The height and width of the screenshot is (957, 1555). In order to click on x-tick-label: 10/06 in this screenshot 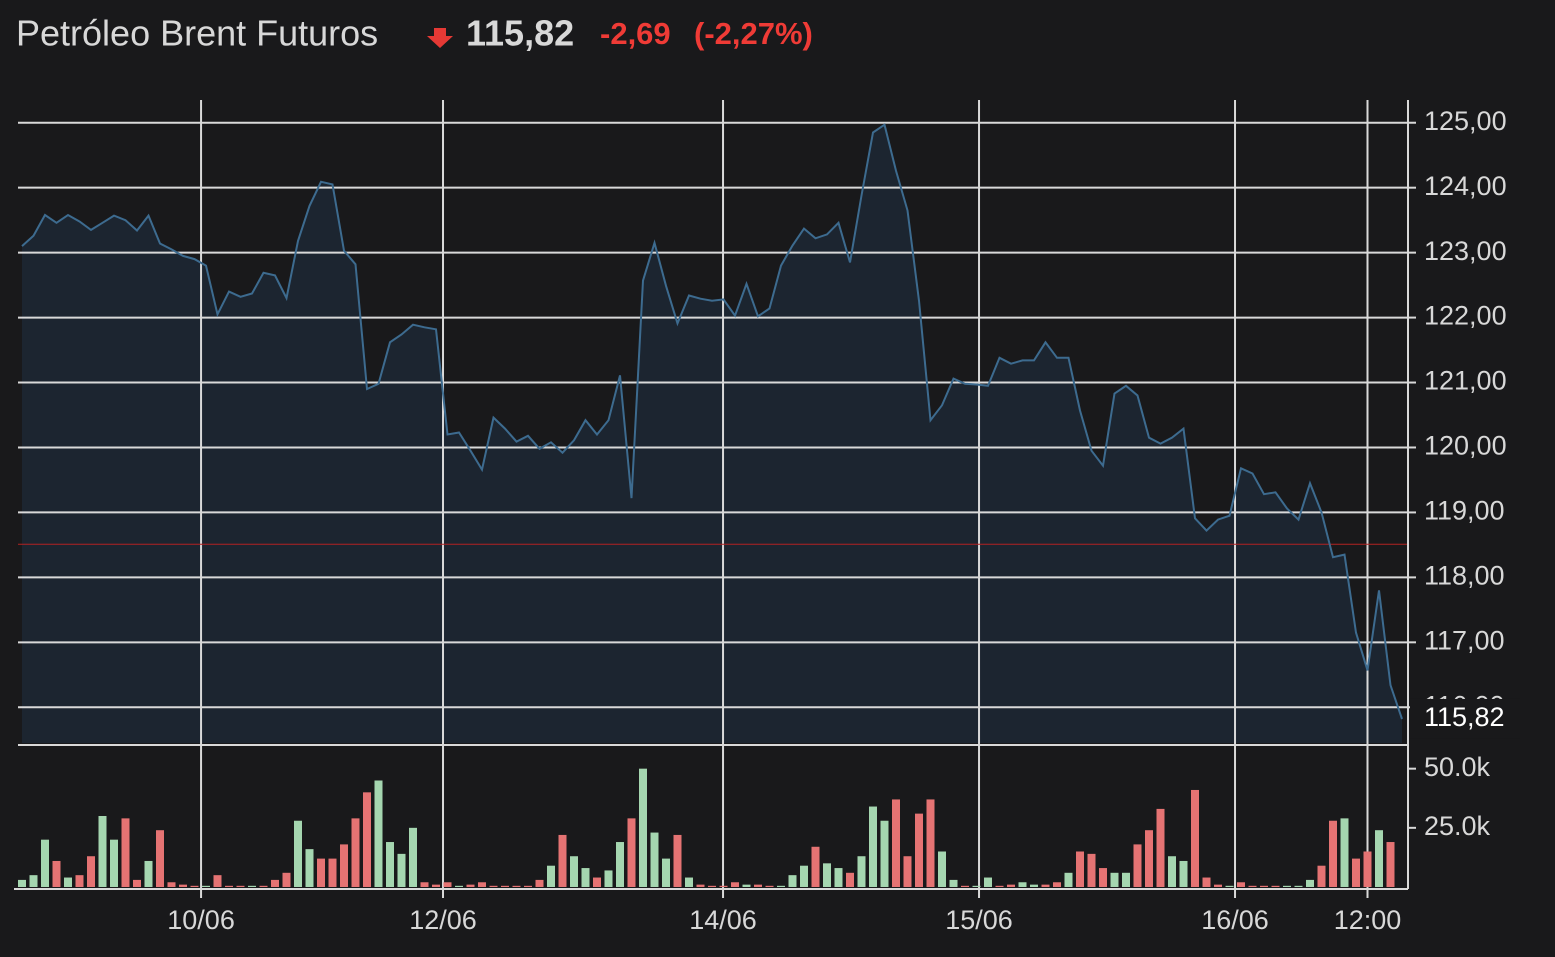, I will do `click(201, 920)`.